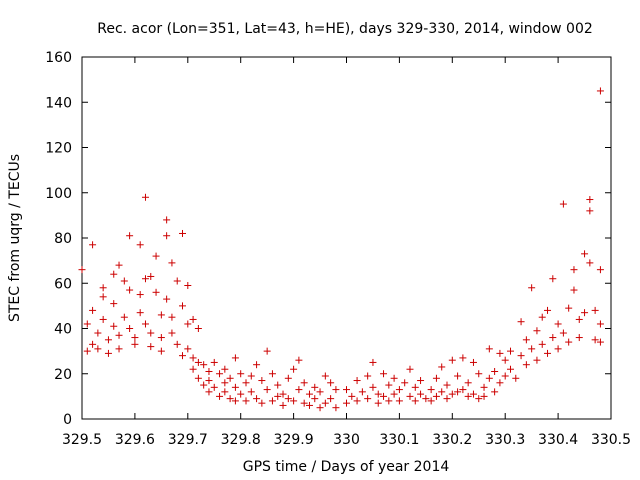 The image size is (640, 480). Describe the element at coordinates (58, 103) in the screenshot. I see `y-tick-label: 140` at that location.